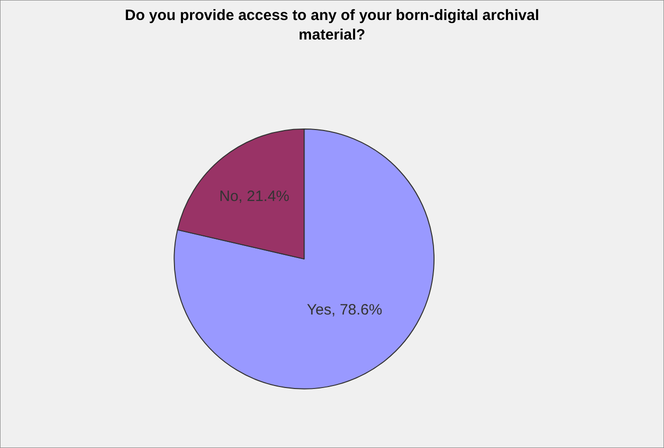 The width and height of the screenshot is (664, 448). What do you see at coordinates (254, 196) in the screenshot?
I see `slice-label: No, 21.4%` at bounding box center [254, 196].